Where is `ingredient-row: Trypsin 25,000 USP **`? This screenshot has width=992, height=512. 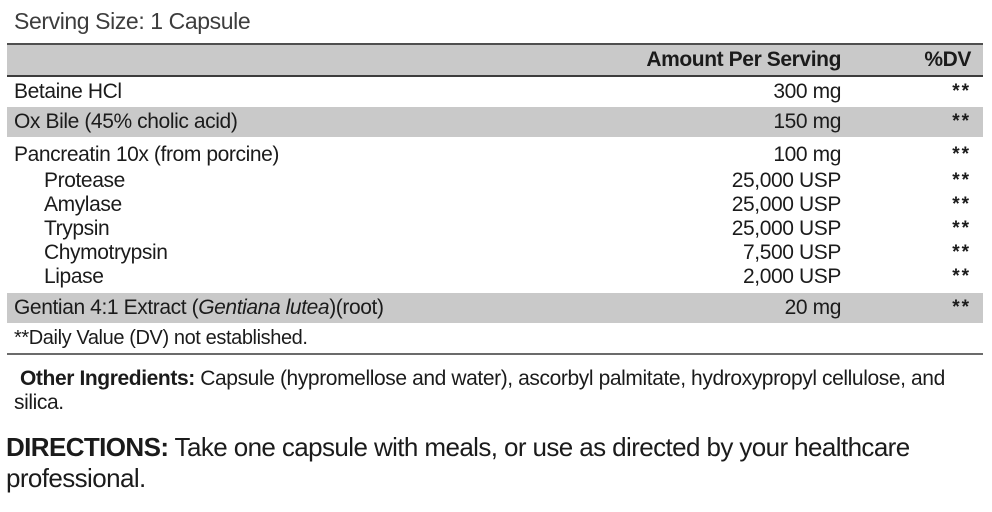 ingredient-row: Trypsin 25,000 USP ** is located at coordinates (495, 229).